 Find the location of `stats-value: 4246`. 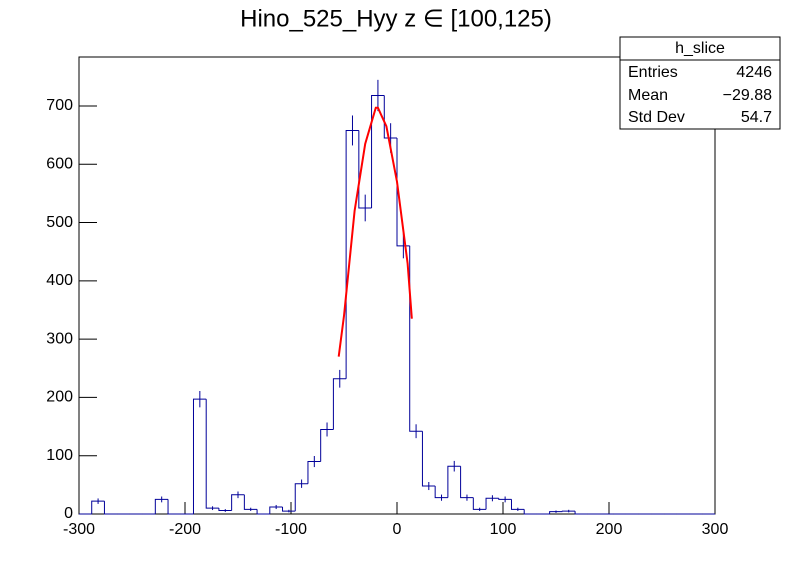

stats-value: 4246 is located at coordinates (754, 72).